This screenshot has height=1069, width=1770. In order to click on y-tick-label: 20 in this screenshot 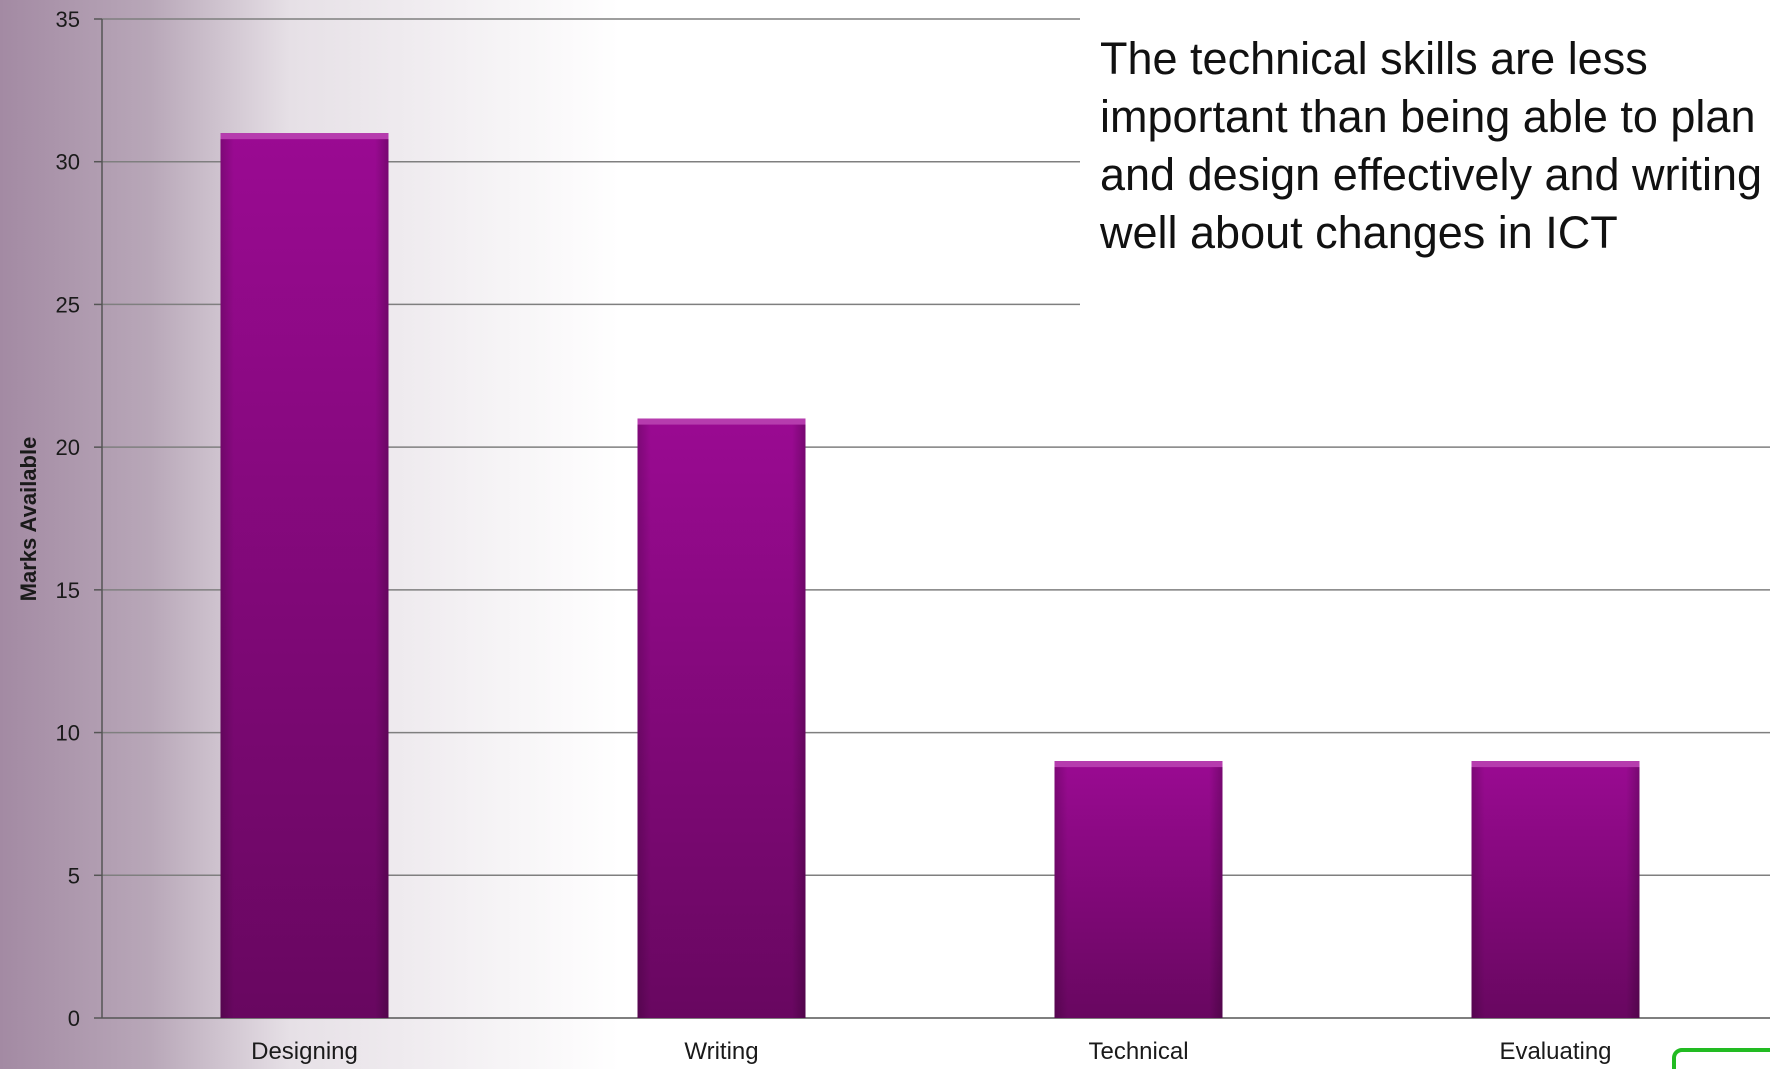, I will do `click(68, 447)`.